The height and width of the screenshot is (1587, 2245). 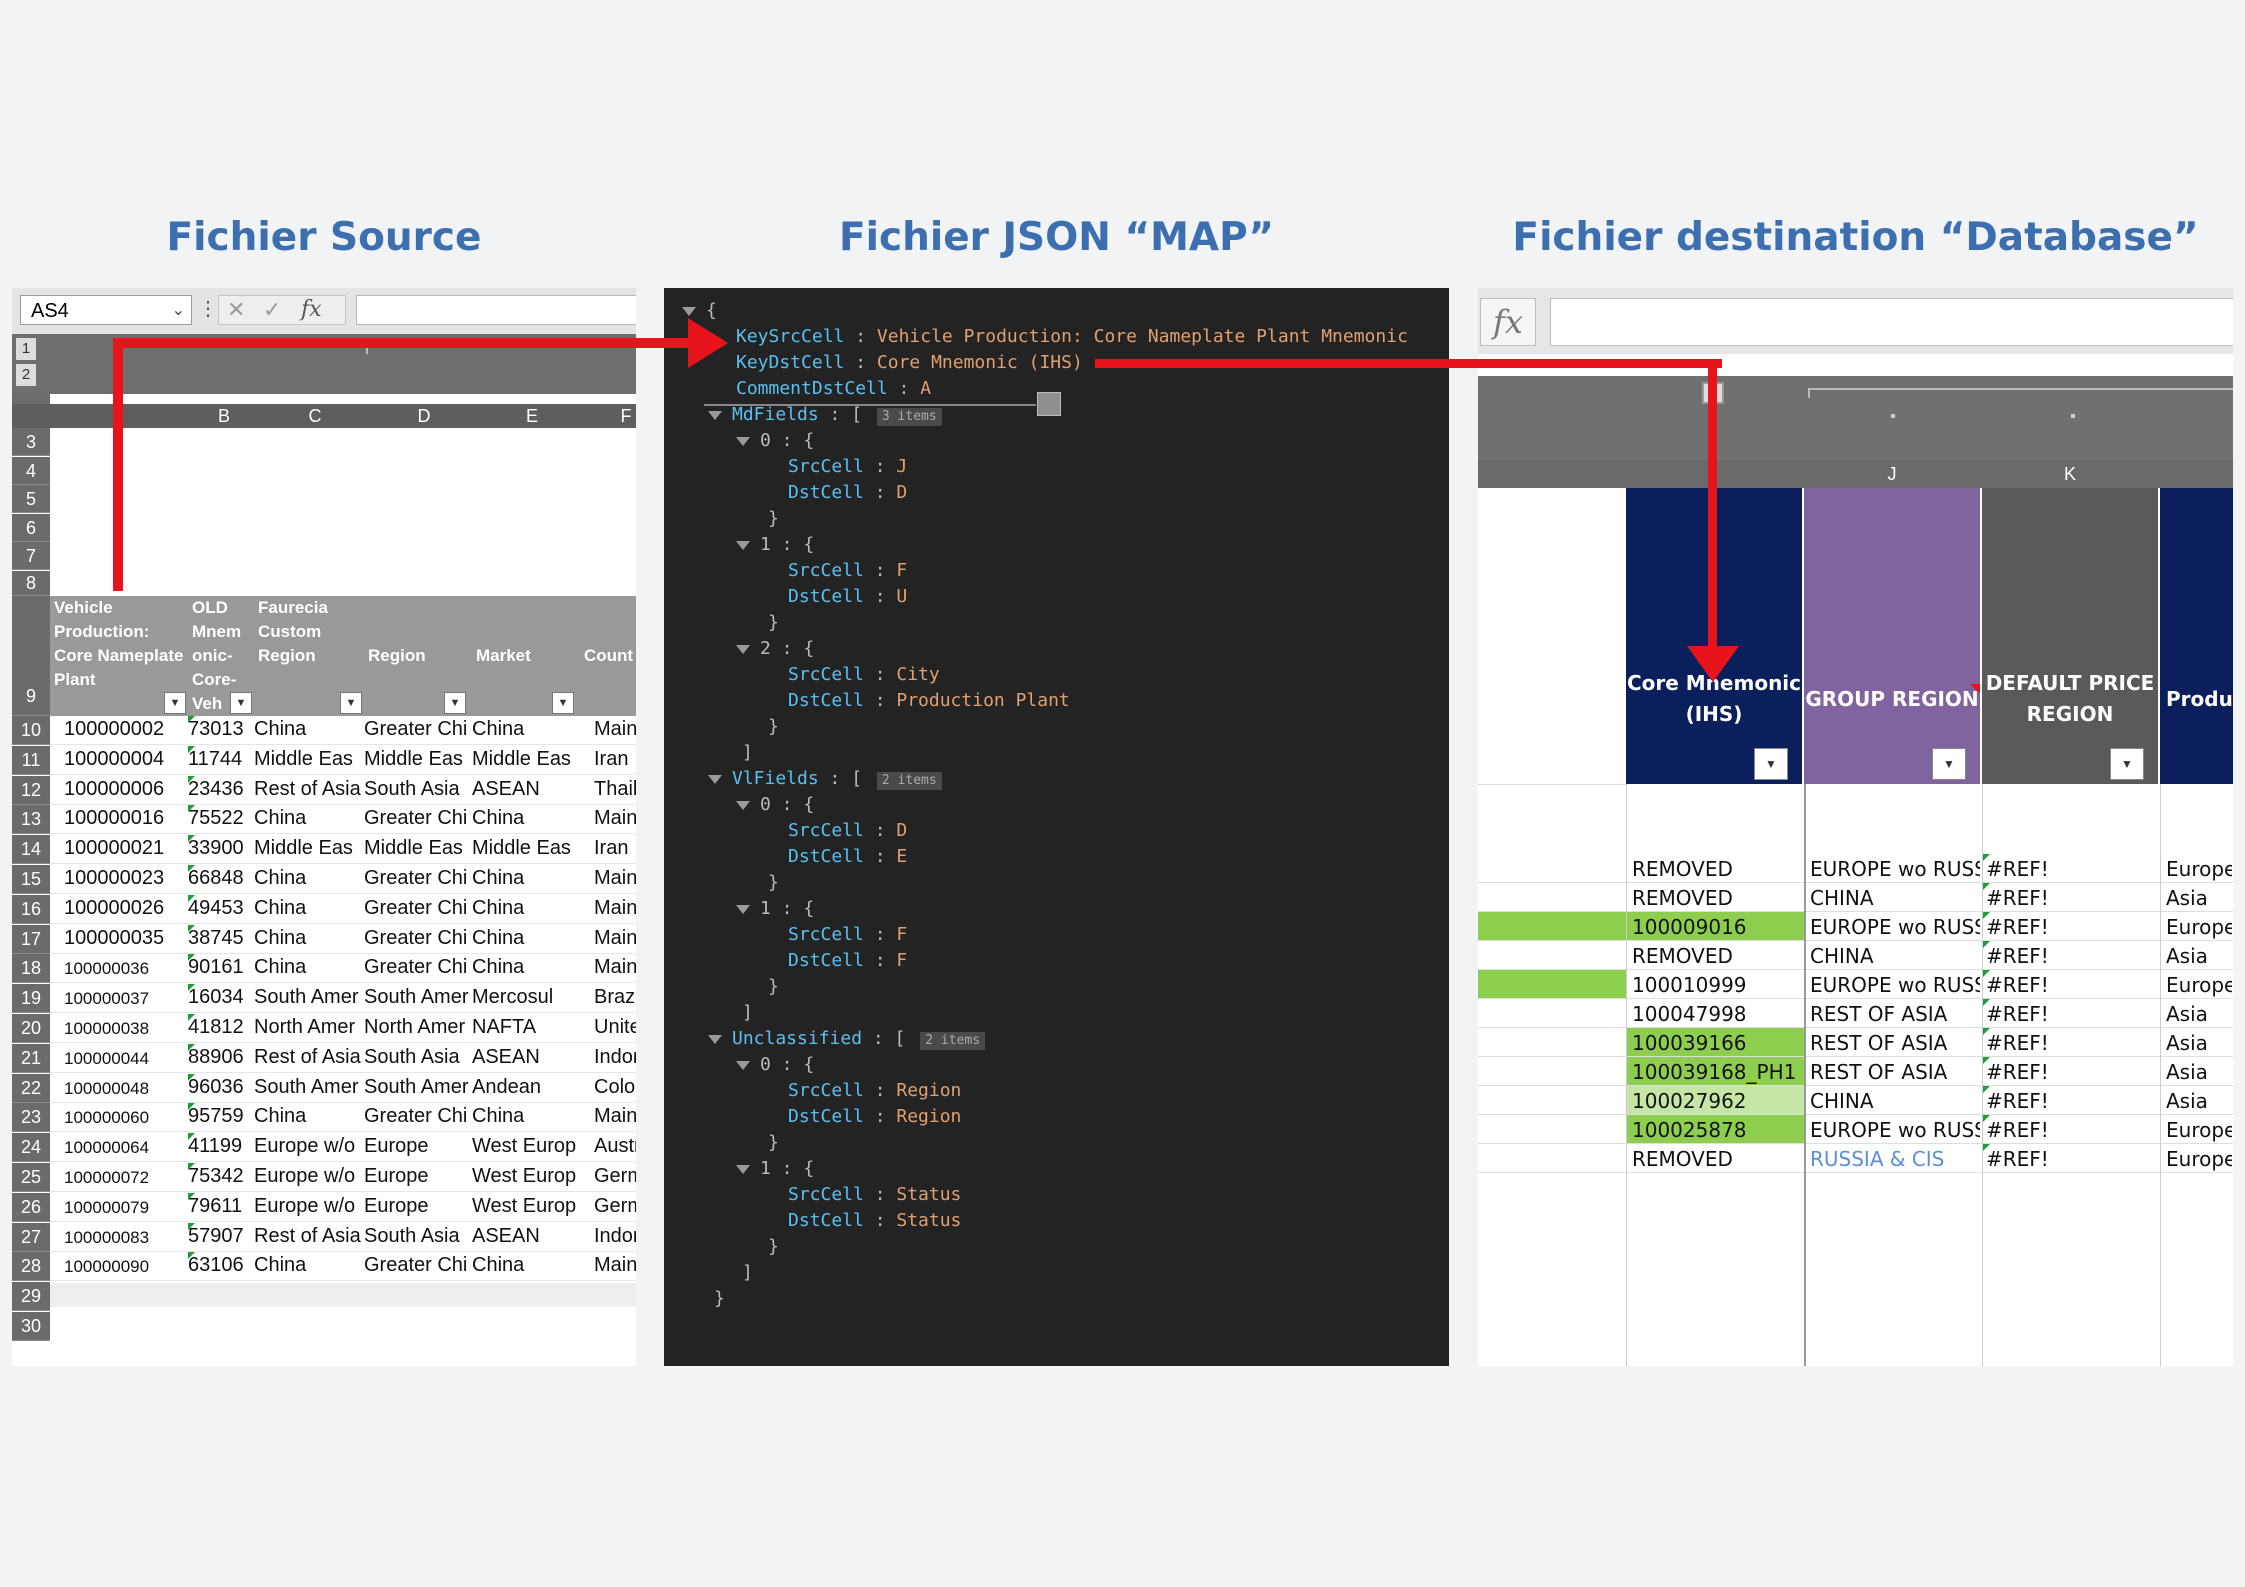 I want to click on table-cell: 100000002, so click(x=114, y=729).